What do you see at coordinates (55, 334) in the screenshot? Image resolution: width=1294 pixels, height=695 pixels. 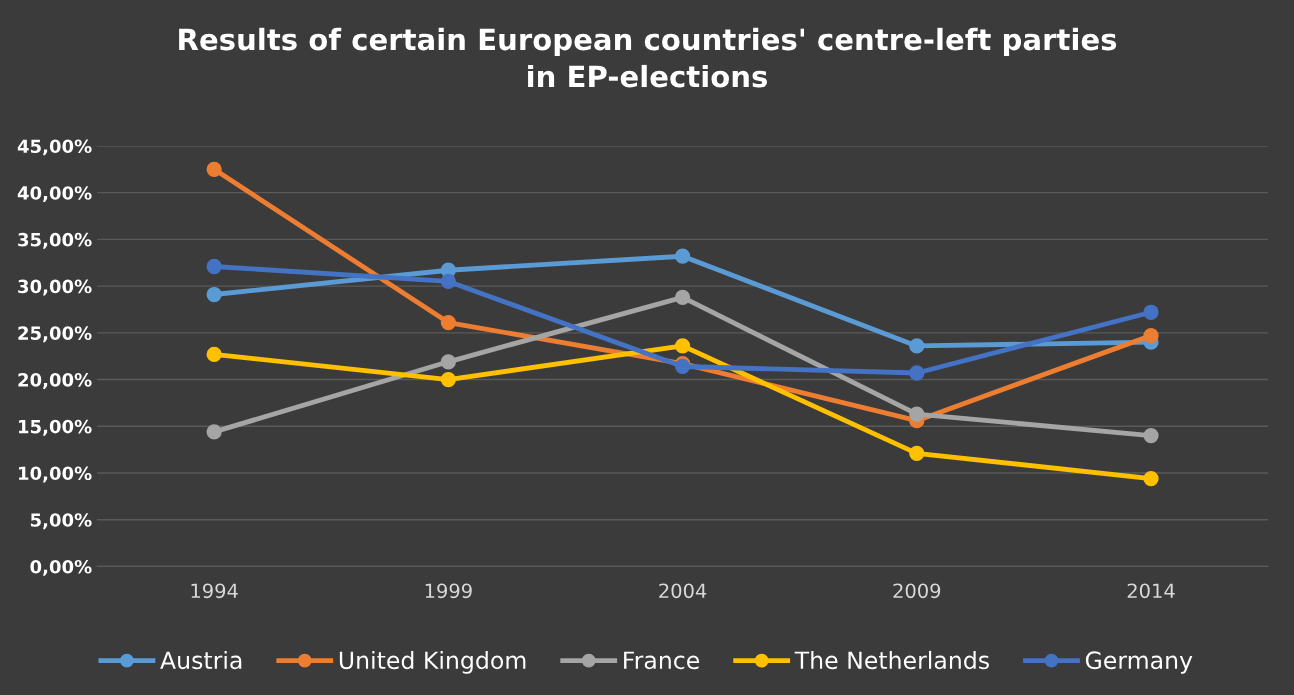 I see `y-tick-label: 25,00%` at bounding box center [55, 334].